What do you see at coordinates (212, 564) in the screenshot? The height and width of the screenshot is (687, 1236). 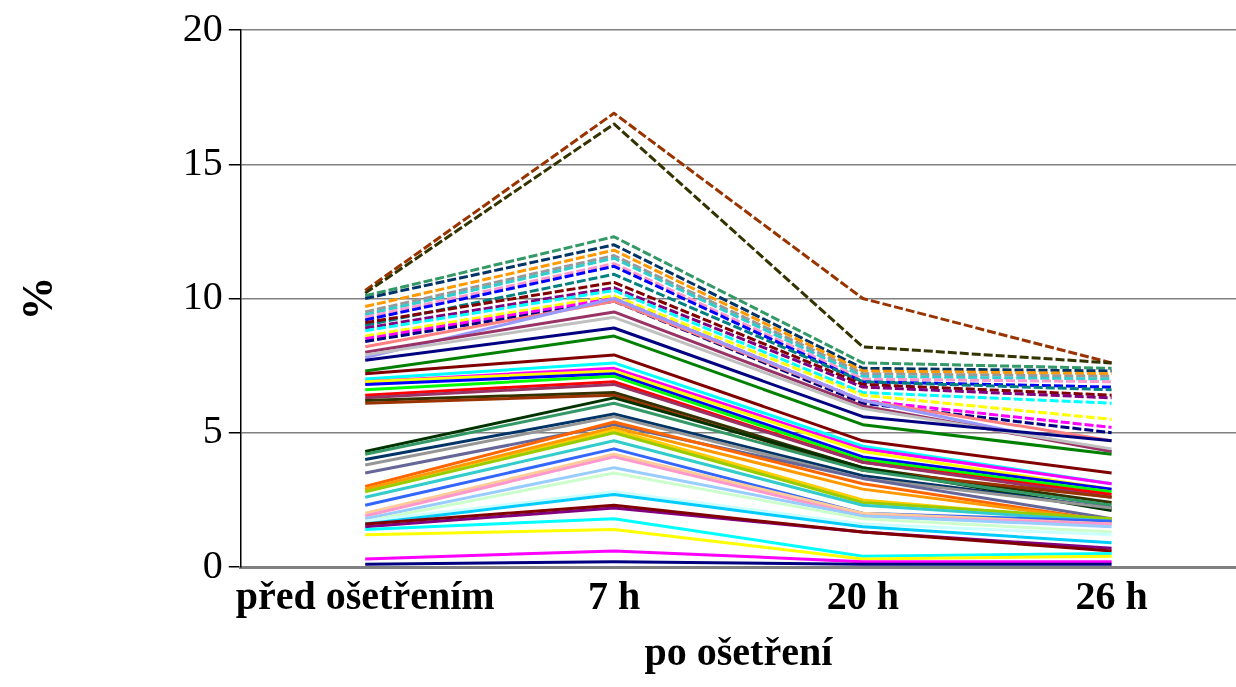 I see `y-tick-label: 0` at bounding box center [212, 564].